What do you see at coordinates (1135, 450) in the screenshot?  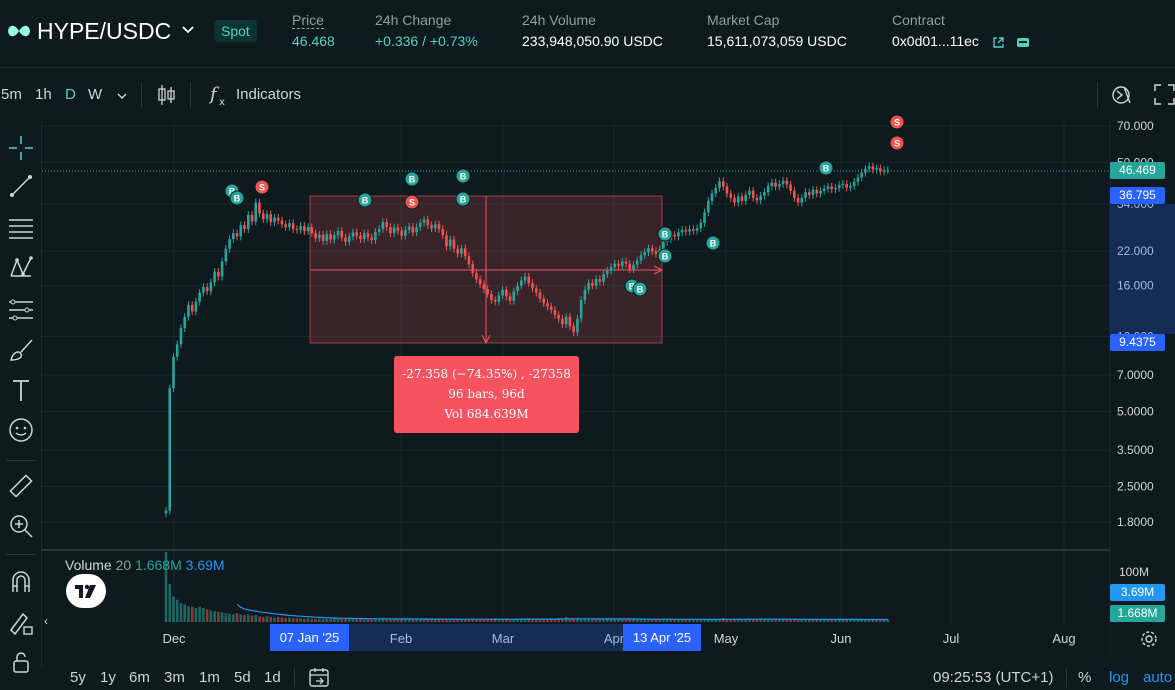 I see `price-tick-label: 3.5000` at bounding box center [1135, 450].